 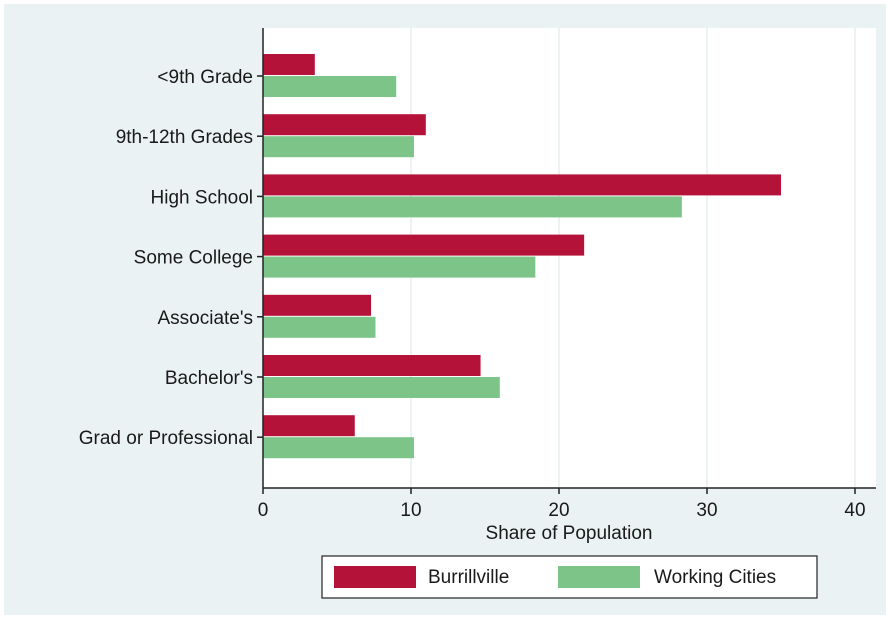 I want to click on x-tick-label: 0, so click(x=263, y=510).